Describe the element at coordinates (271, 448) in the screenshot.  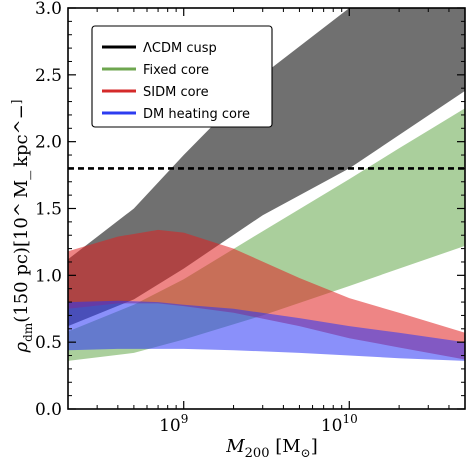
I see `x-axis-label: M200 [M⊙]` at that location.